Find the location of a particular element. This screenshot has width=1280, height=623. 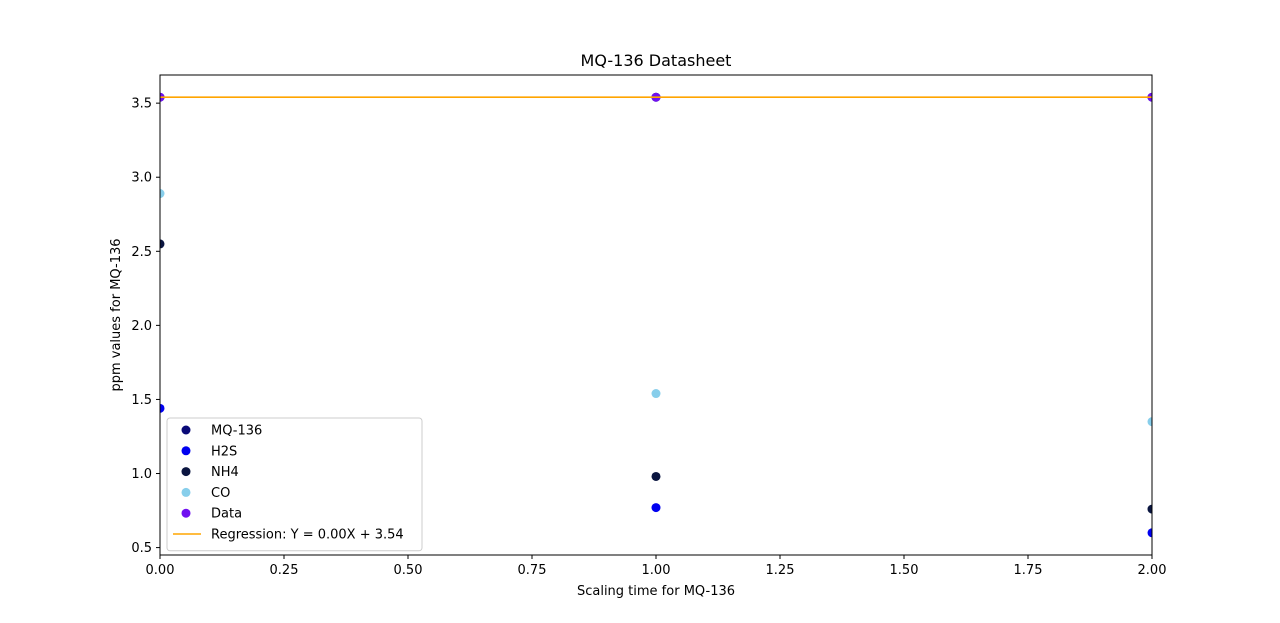

x-axis-label: Scaling time for MQ-136 is located at coordinates (656, 591).